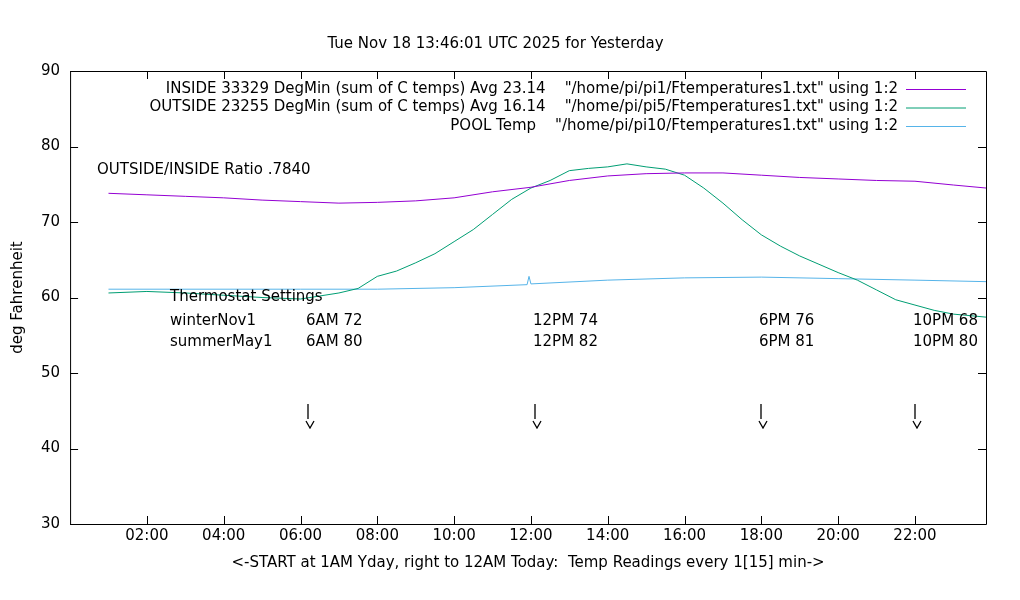 The height and width of the screenshot is (600, 1020). Describe the element at coordinates (684, 534) in the screenshot. I see `x-tick-label: 16:00` at that location.